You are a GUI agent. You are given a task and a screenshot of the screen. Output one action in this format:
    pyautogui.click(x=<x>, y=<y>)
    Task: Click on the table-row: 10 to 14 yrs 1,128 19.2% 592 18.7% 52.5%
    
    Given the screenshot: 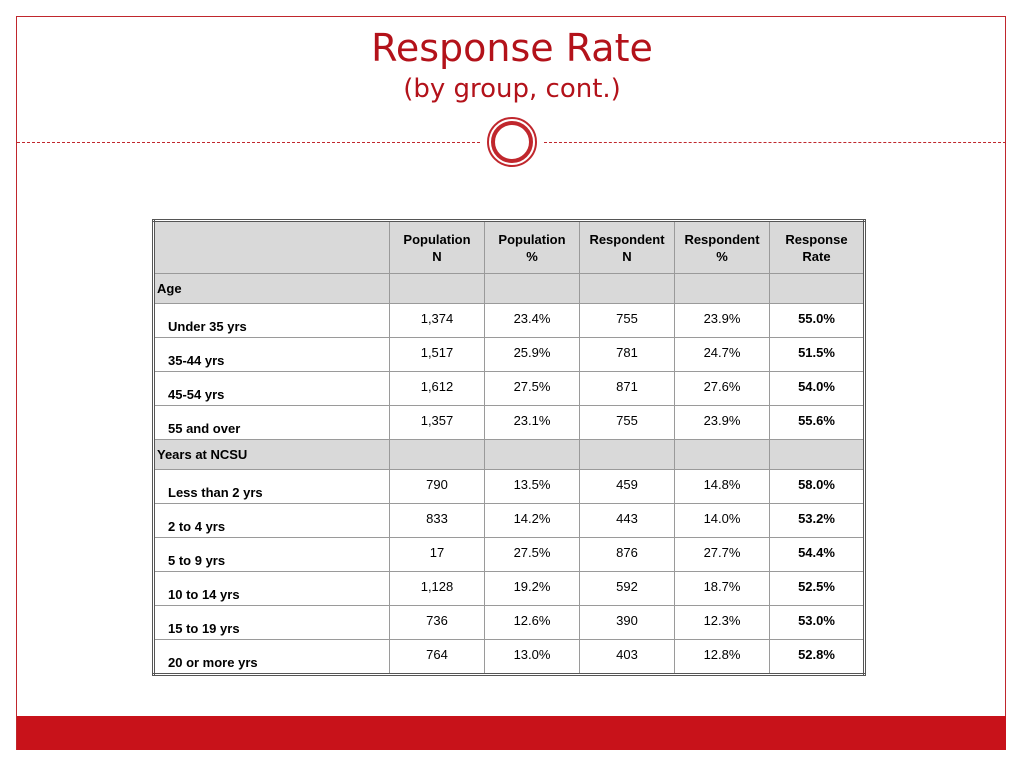 What is the action you would take?
    pyautogui.click(x=509, y=588)
    